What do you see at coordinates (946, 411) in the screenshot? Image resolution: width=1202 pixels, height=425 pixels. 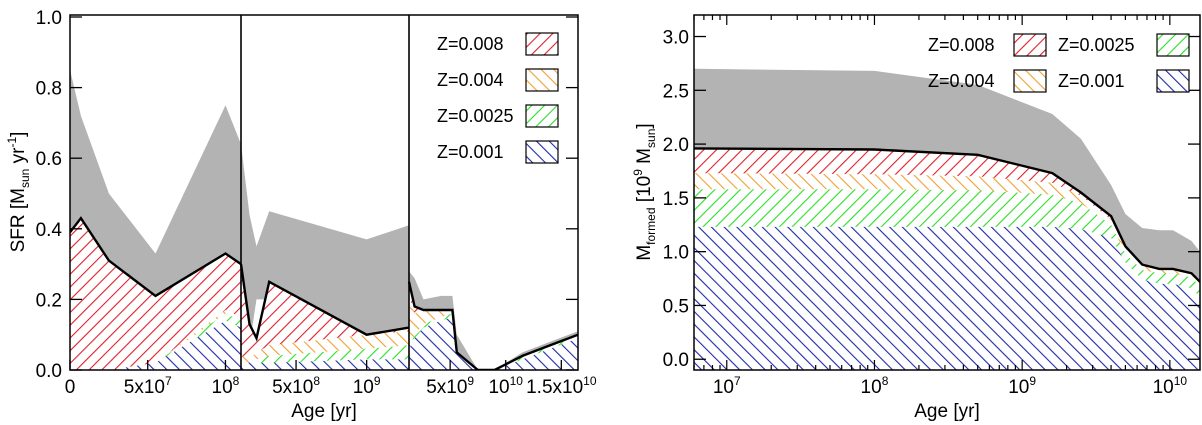 I see `right-x-axis-title: Age [yr]` at bounding box center [946, 411].